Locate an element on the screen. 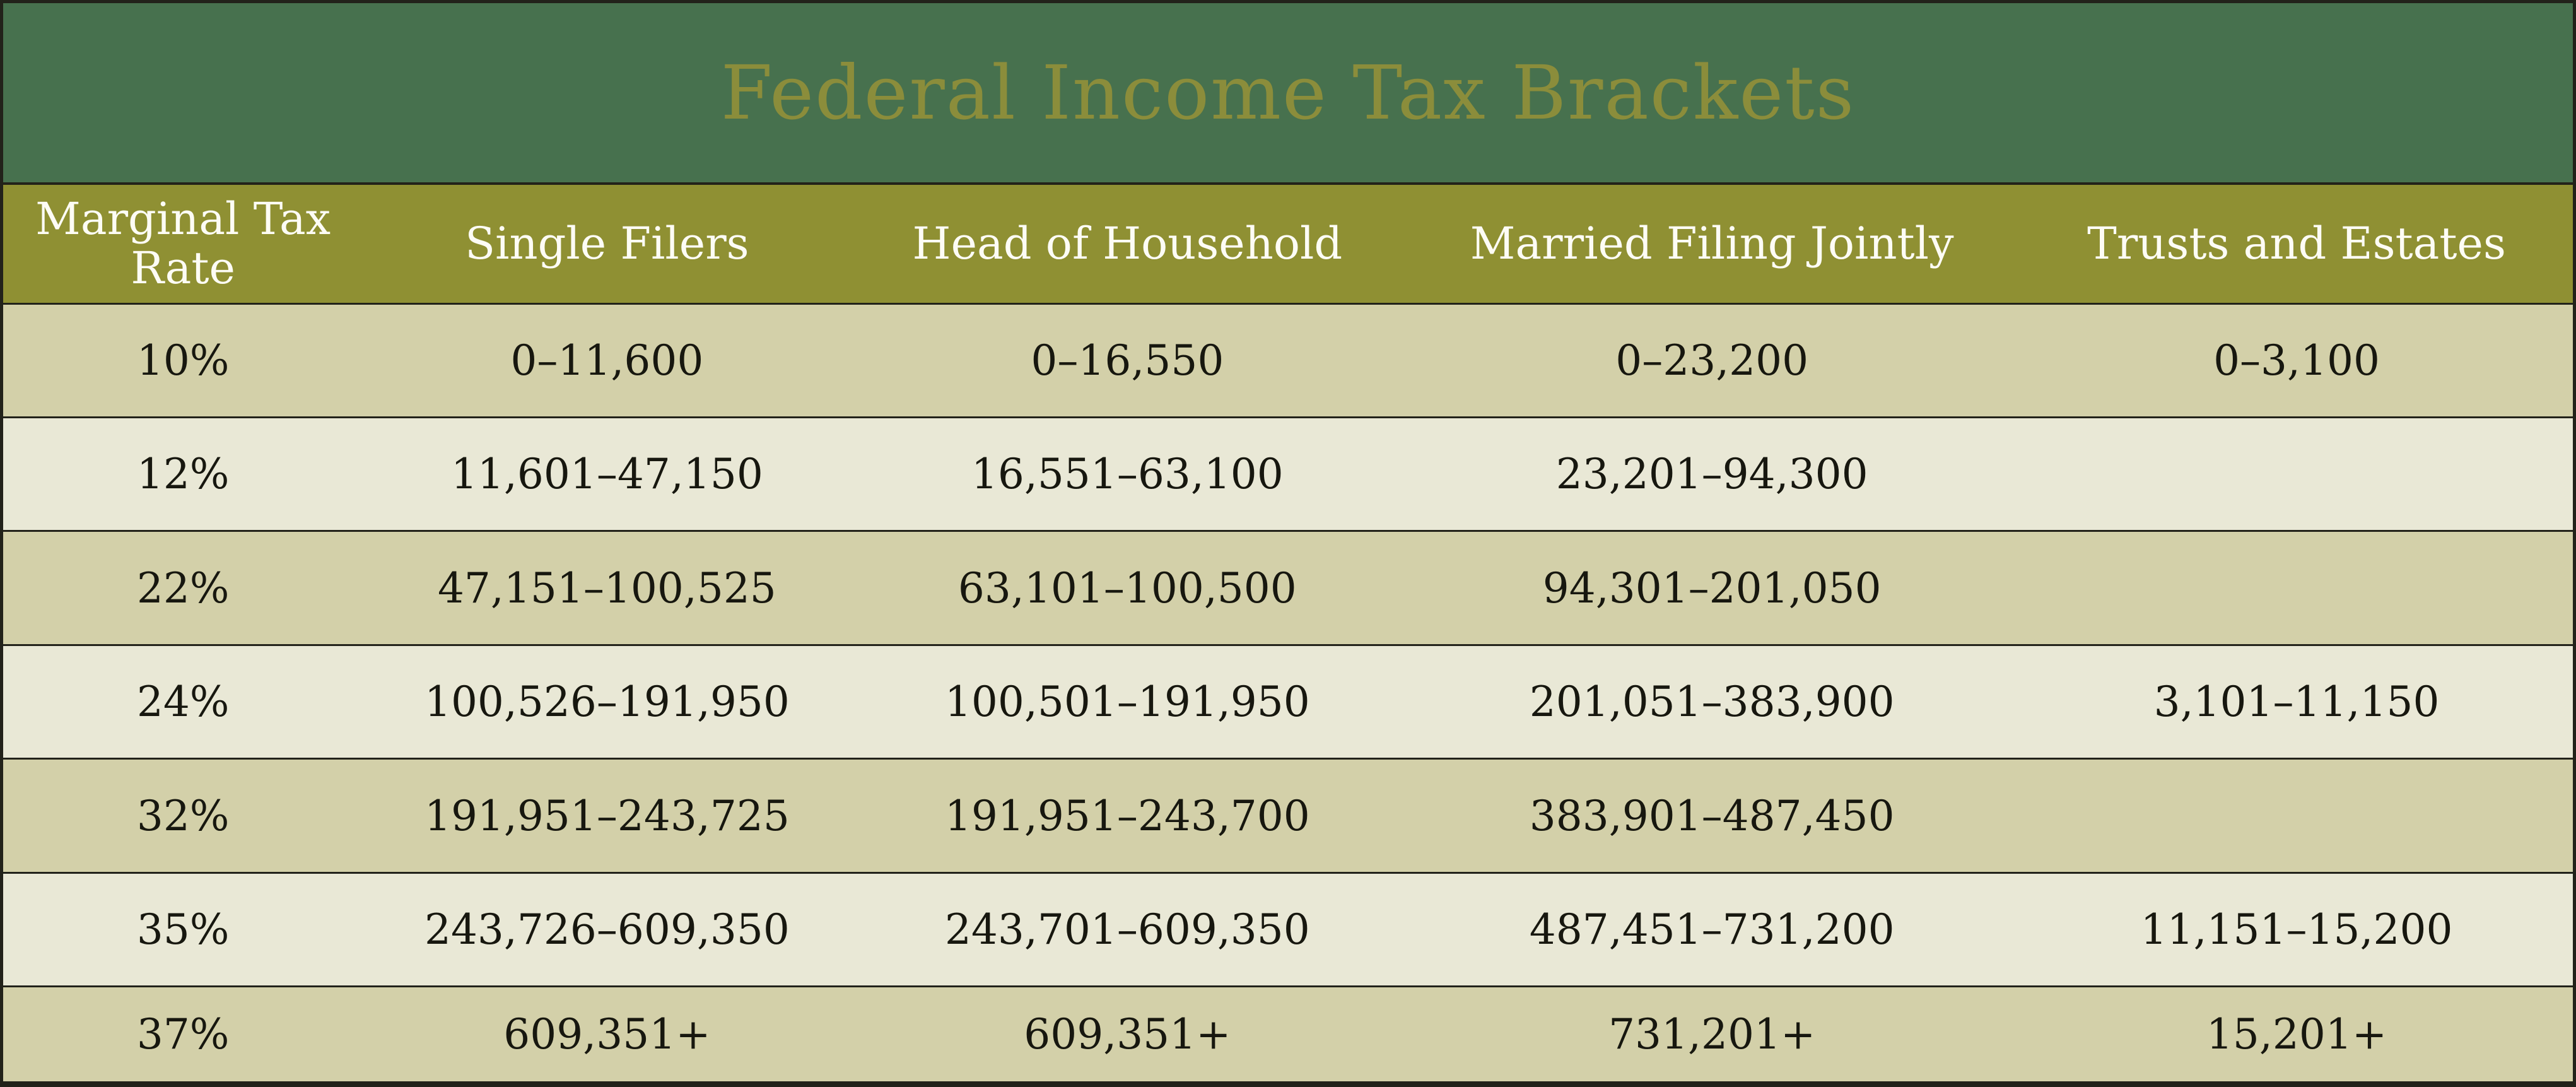 The width and height of the screenshot is (2576, 1087). range-cell: 3,101–11,150 is located at coordinates (2296, 702).